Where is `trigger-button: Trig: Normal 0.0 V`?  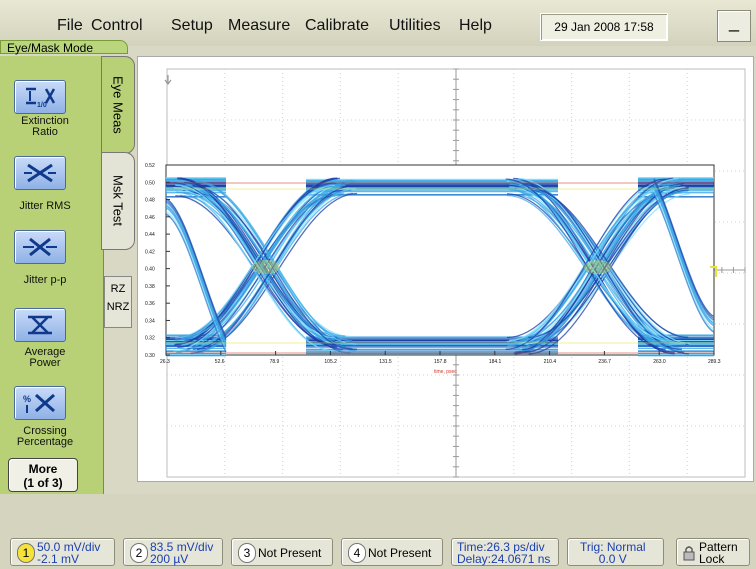 trigger-button: Trig: Normal 0.0 V is located at coordinates (615, 552).